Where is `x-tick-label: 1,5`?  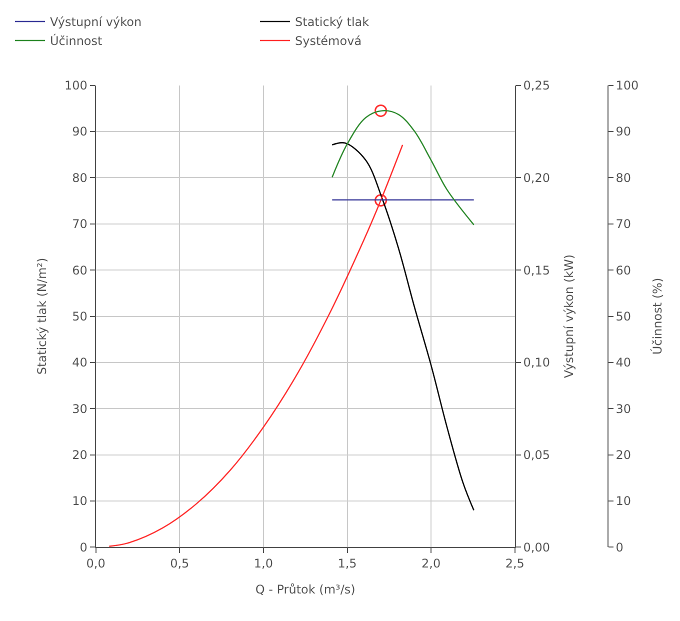
x-tick-label: 1,5 is located at coordinates (347, 563).